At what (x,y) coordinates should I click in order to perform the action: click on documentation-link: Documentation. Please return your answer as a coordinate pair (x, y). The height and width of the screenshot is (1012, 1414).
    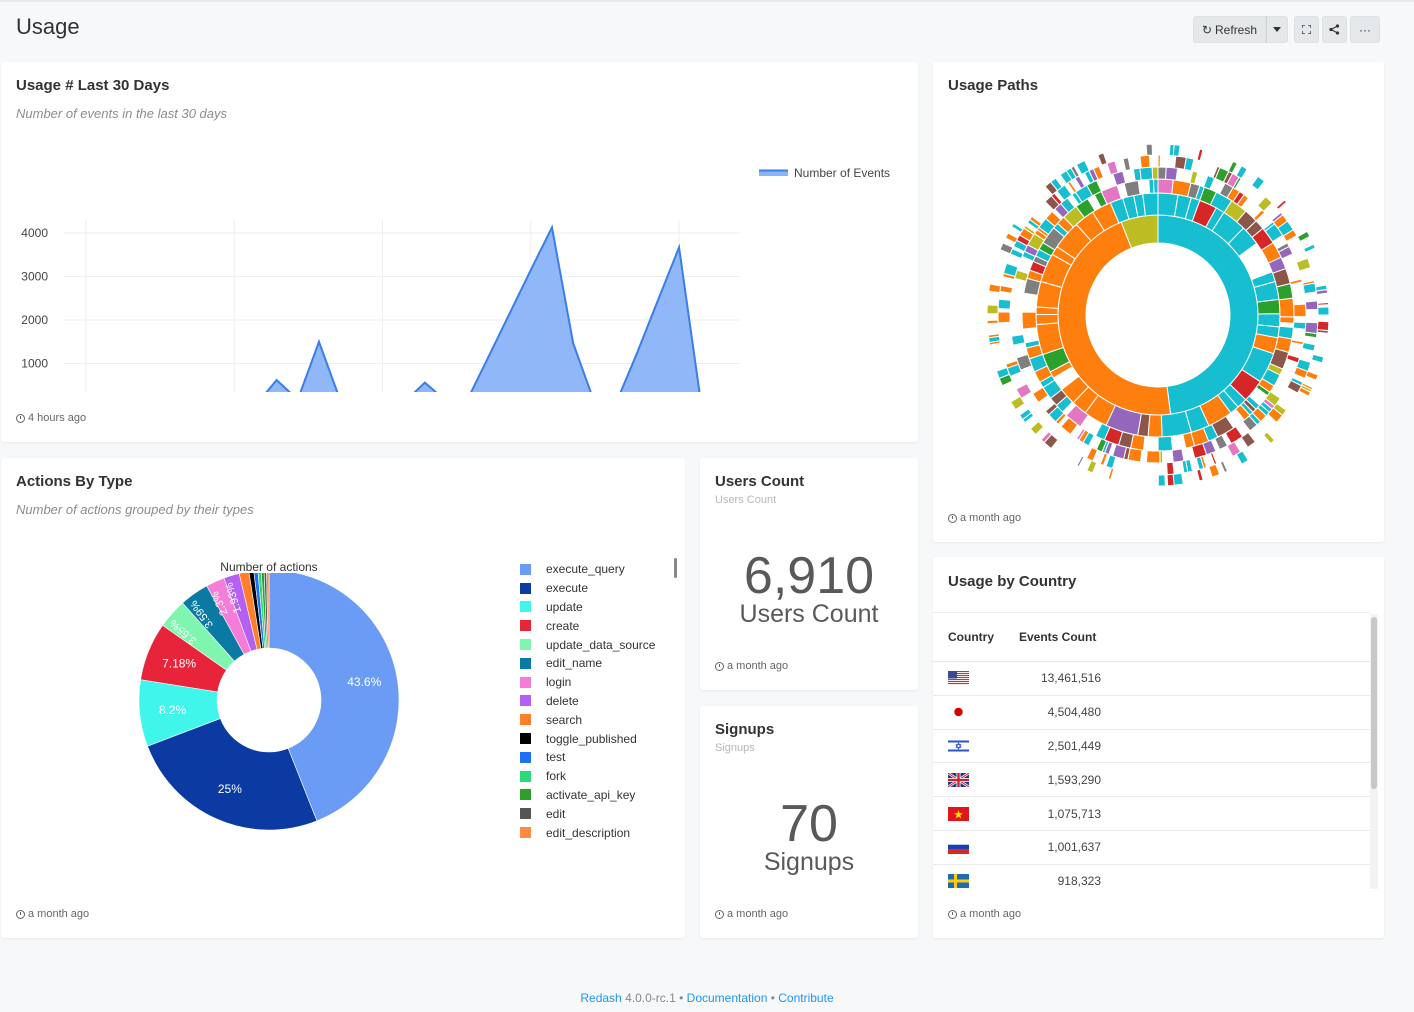
    Looking at the image, I should click on (727, 998).